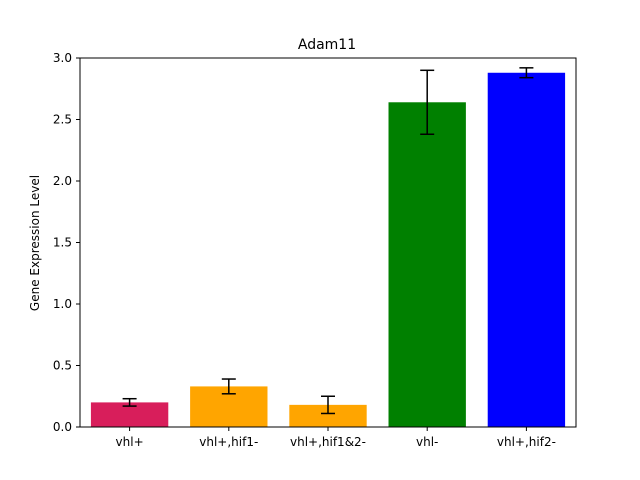  Describe the element at coordinates (427, 442) in the screenshot. I see `x-tick-label-3: vhl-` at that location.